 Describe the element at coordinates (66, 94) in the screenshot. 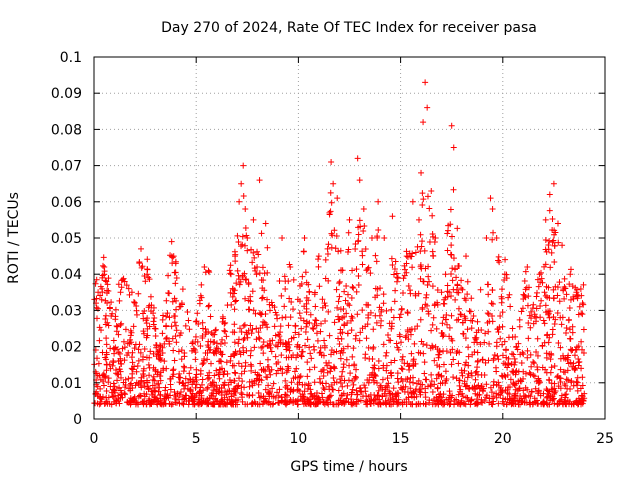

I see `y-tick-label: 0.09` at that location.